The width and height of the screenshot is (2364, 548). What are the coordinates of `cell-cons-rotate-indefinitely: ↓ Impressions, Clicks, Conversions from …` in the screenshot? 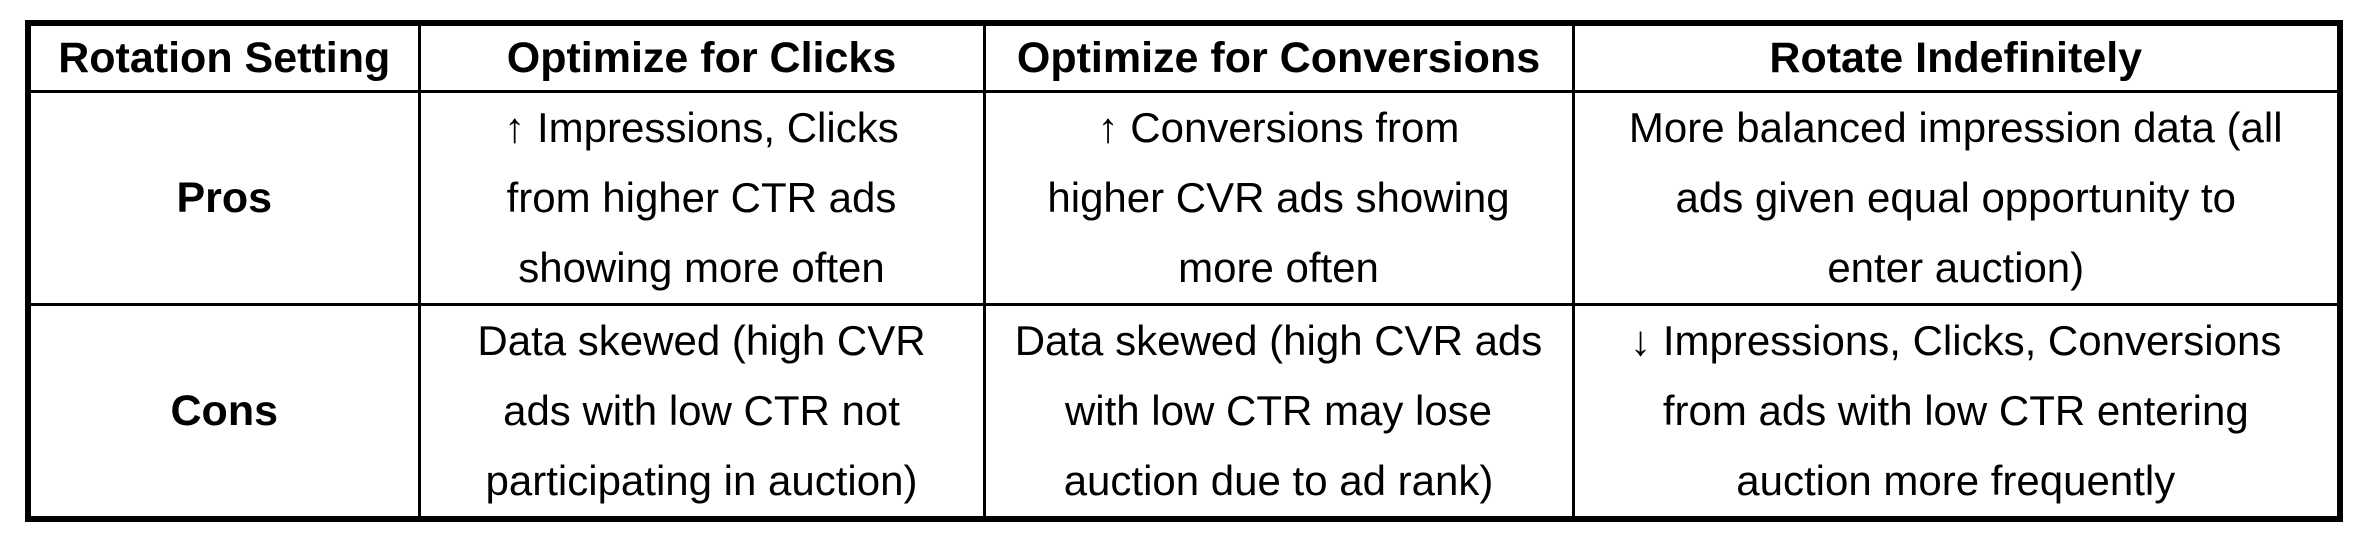 It's located at (1956, 412).